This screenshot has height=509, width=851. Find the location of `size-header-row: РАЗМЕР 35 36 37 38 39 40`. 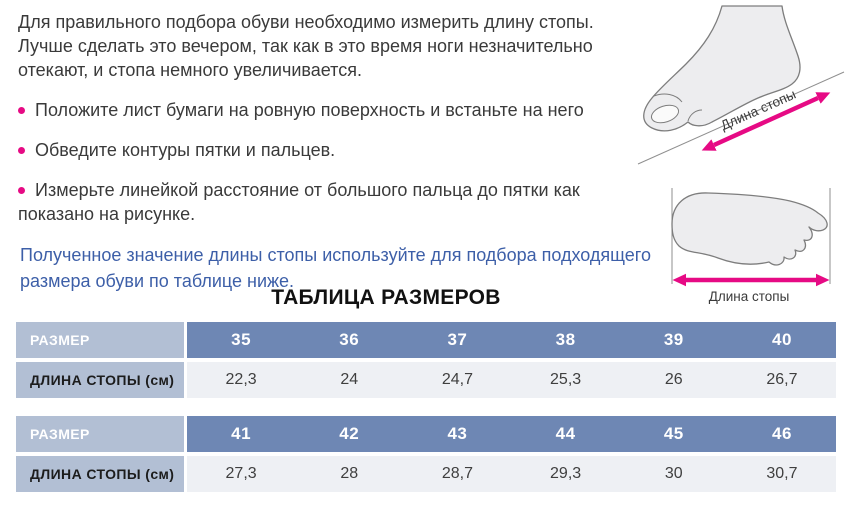

size-header-row: РАЗМЕР 35 36 37 38 39 40 is located at coordinates (426, 340).